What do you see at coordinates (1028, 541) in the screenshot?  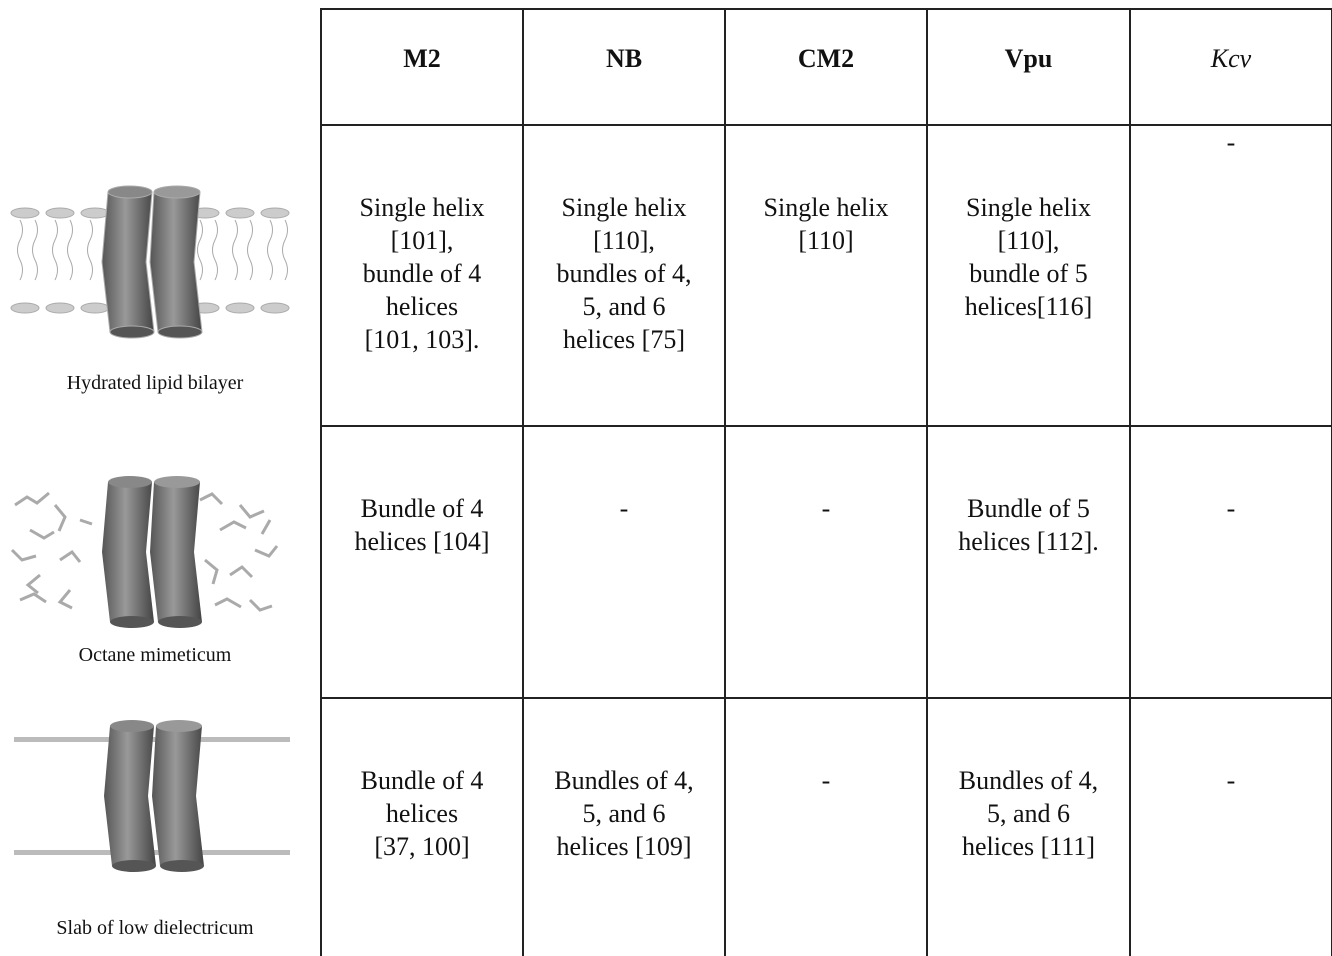 I see `cell-line: helices [112].` at bounding box center [1028, 541].